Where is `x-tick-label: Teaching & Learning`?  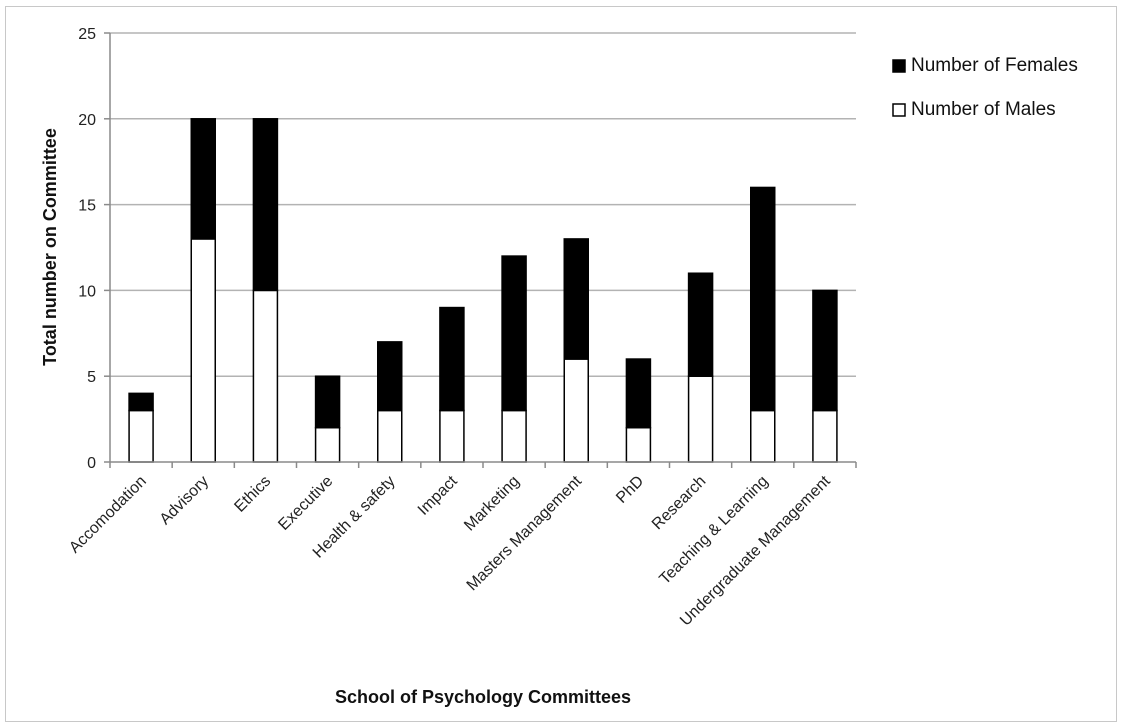
x-tick-label: Teaching & Learning is located at coordinates (713, 530).